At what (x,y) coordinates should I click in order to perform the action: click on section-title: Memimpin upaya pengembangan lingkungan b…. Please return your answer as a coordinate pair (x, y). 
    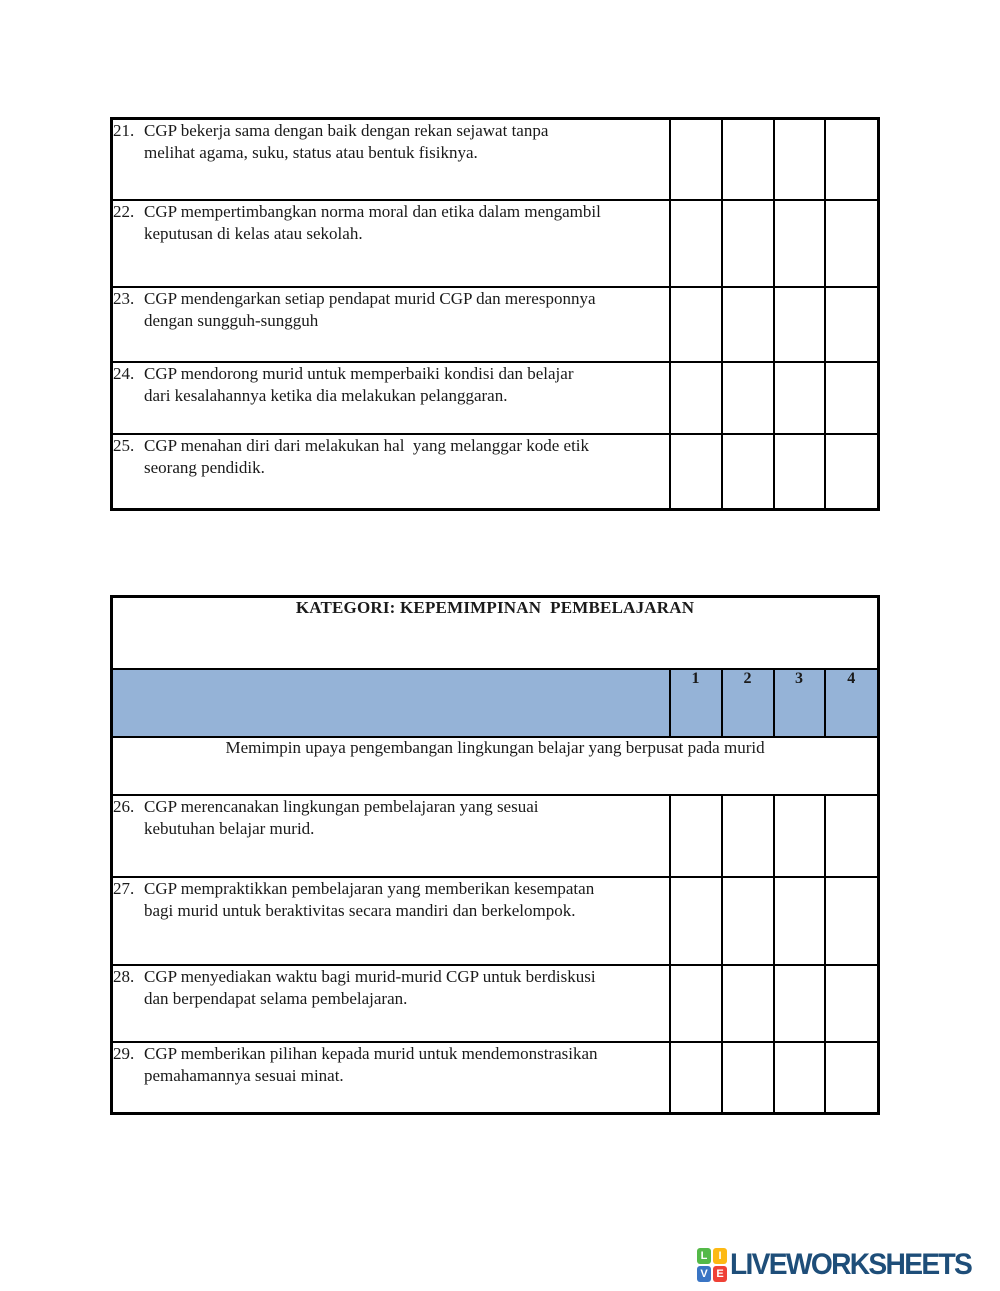
    Looking at the image, I should click on (495, 765).